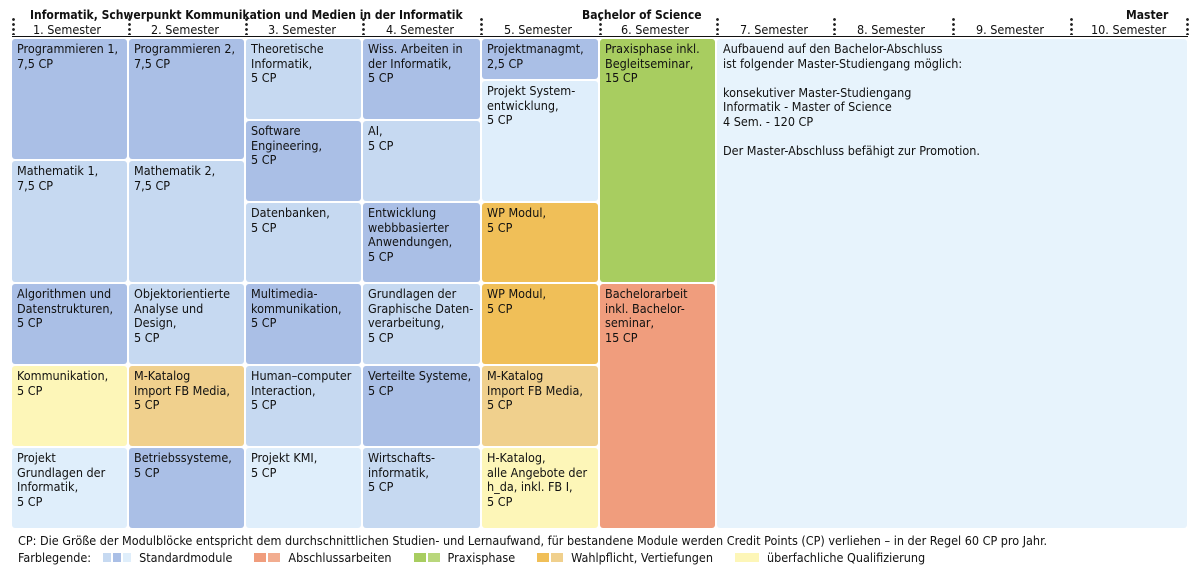 The height and width of the screenshot is (573, 1200). Describe the element at coordinates (303, 161) in the screenshot. I see `module-software-engineering: Software Engineering, 5 CP` at that location.